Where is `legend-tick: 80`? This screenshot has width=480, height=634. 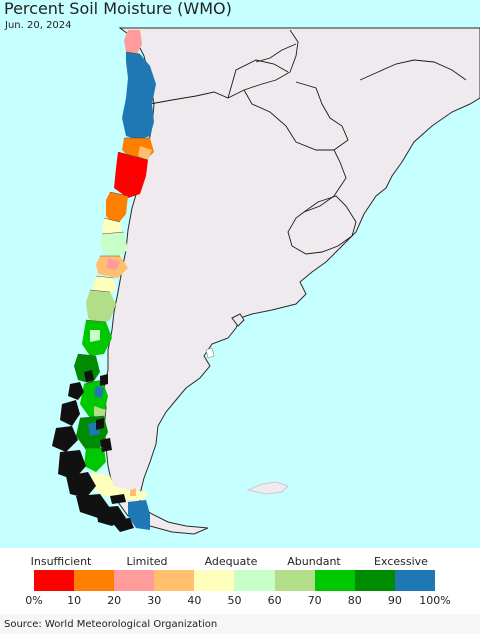 legend-tick: 80 is located at coordinates (354, 600).